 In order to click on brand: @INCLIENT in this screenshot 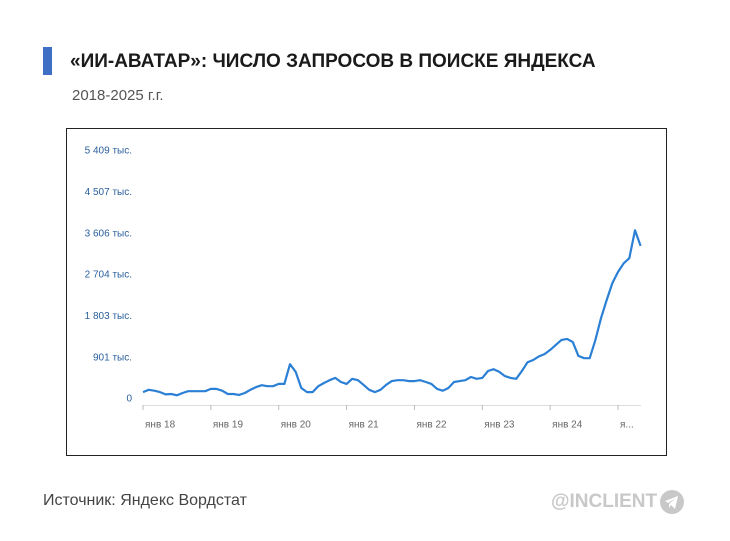, I will do `click(604, 501)`.